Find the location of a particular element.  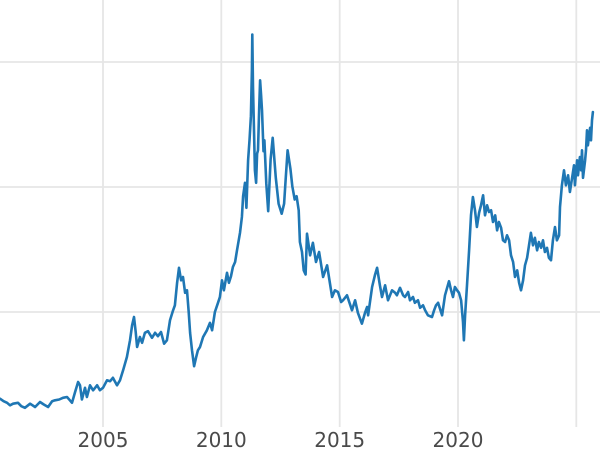

x-axis-tick-labels: 2005 2010 2015 2020 is located at coordinates (281, 439).